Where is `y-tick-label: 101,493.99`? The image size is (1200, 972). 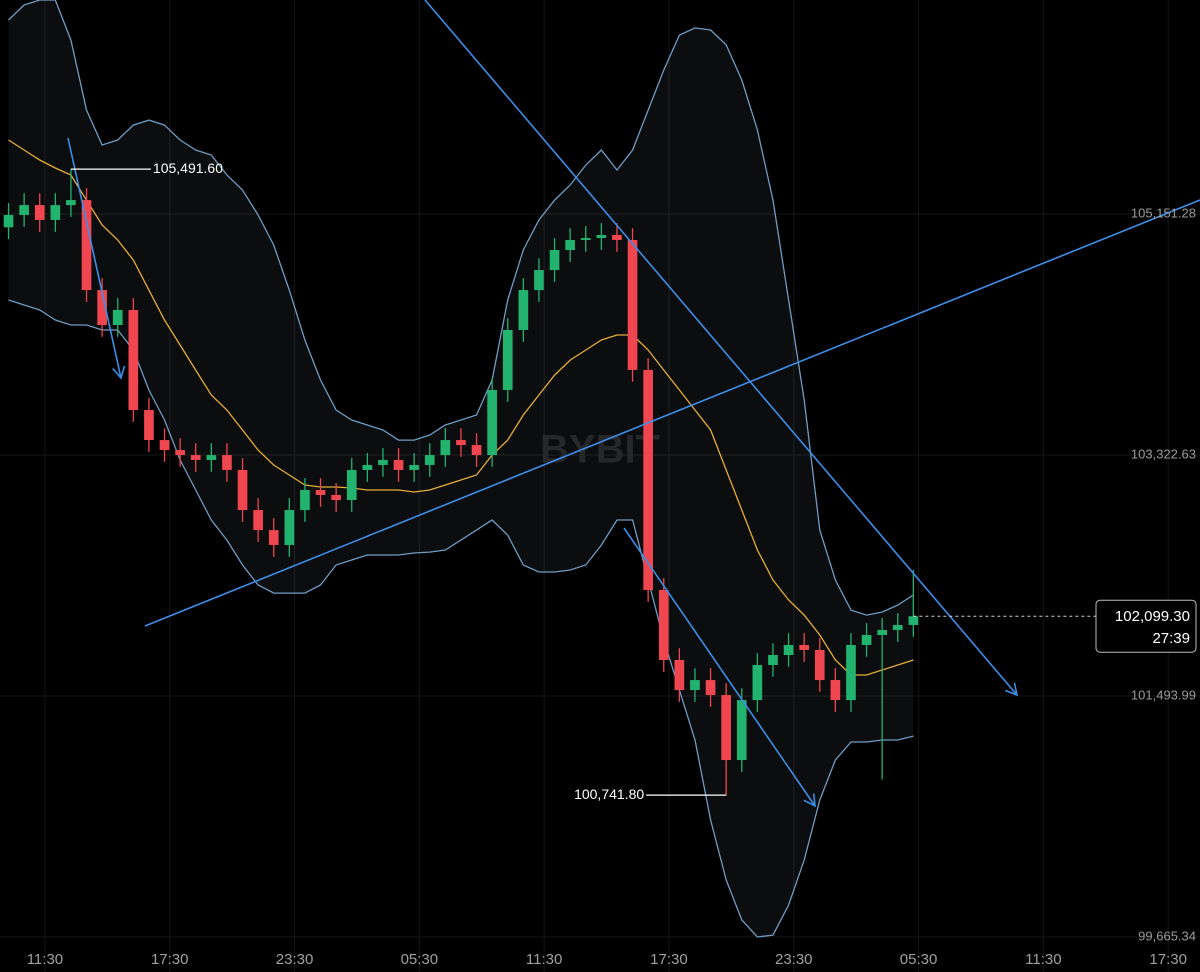
y-tick-label: 101,493.99 is located at coordinates (1163, 694).